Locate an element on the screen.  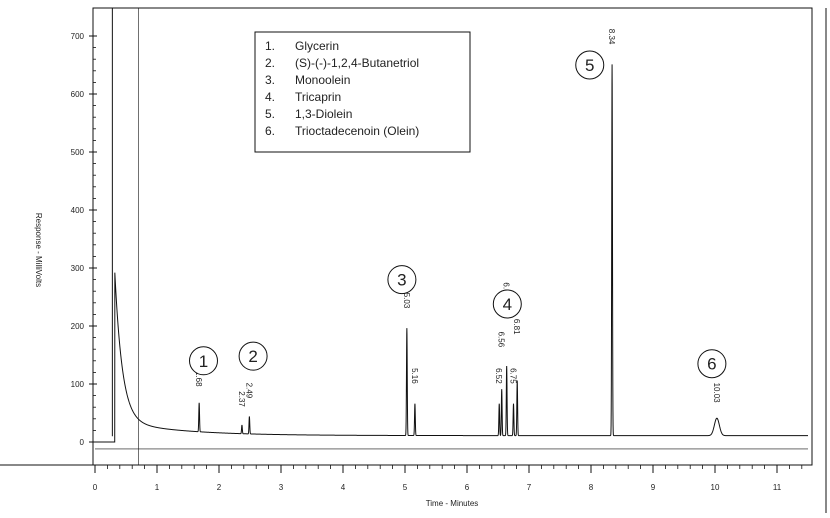
peak-label: 8.34 is located at coordinates (611, 37).